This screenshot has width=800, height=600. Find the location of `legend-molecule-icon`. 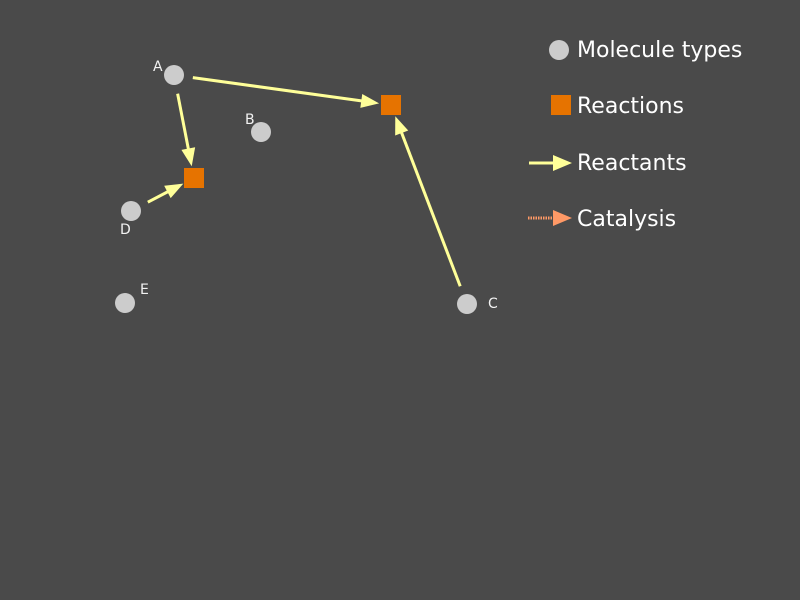

legend-molecule-icon is located at coordinates (559, 50).